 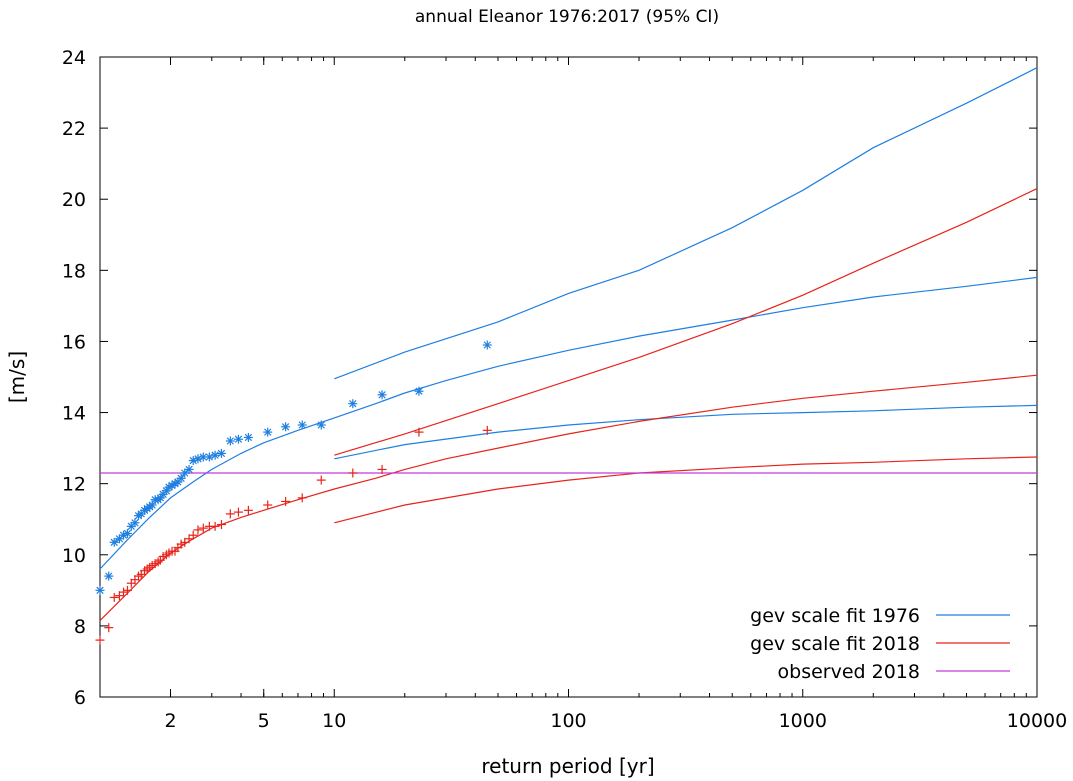 What do you see at coordinates (74, 414) in the screenshot?
I see `y-tick-label: 14` at bounding box center [74, 414].